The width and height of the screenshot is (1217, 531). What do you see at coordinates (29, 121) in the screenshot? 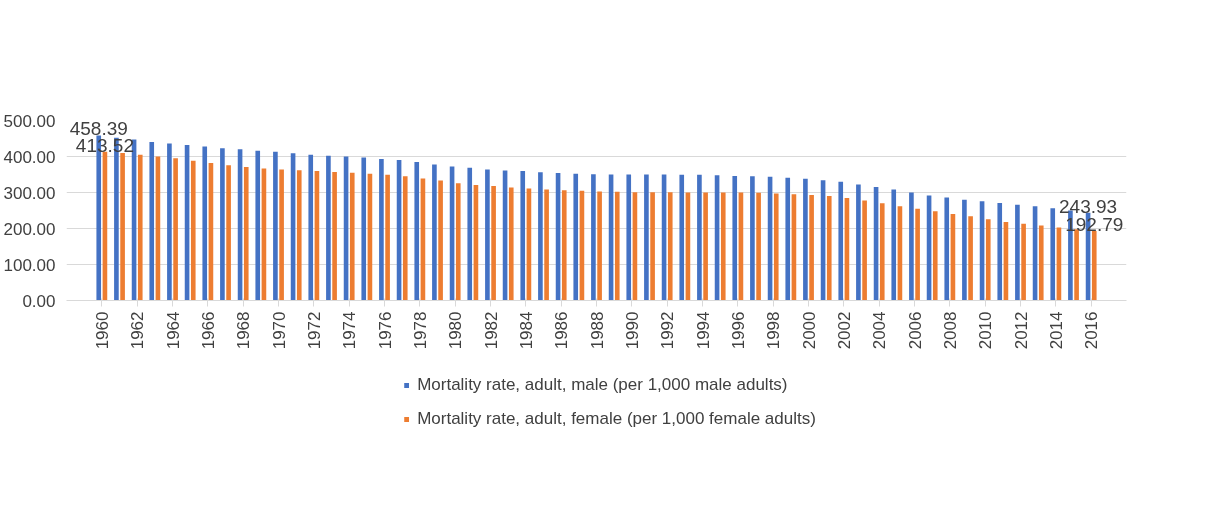
I see `y-tick-label: 500.00` at bounding box center [29, 121].